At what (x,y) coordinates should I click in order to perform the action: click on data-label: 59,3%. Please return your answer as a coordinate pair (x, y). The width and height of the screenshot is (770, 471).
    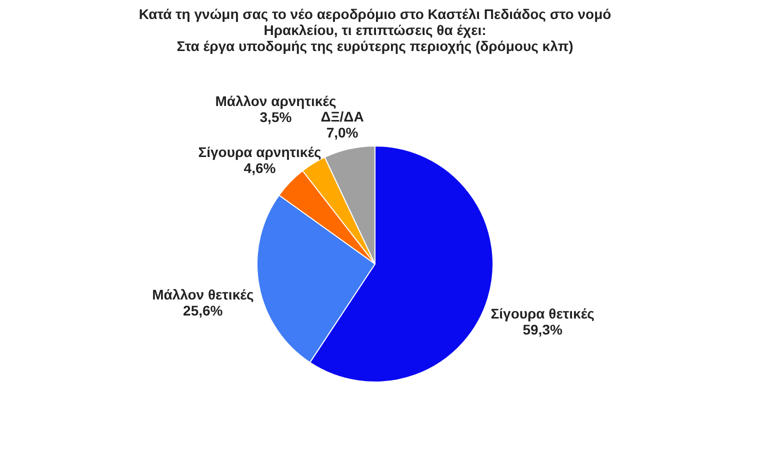
    Looking at the image, I should click on (542, 329).